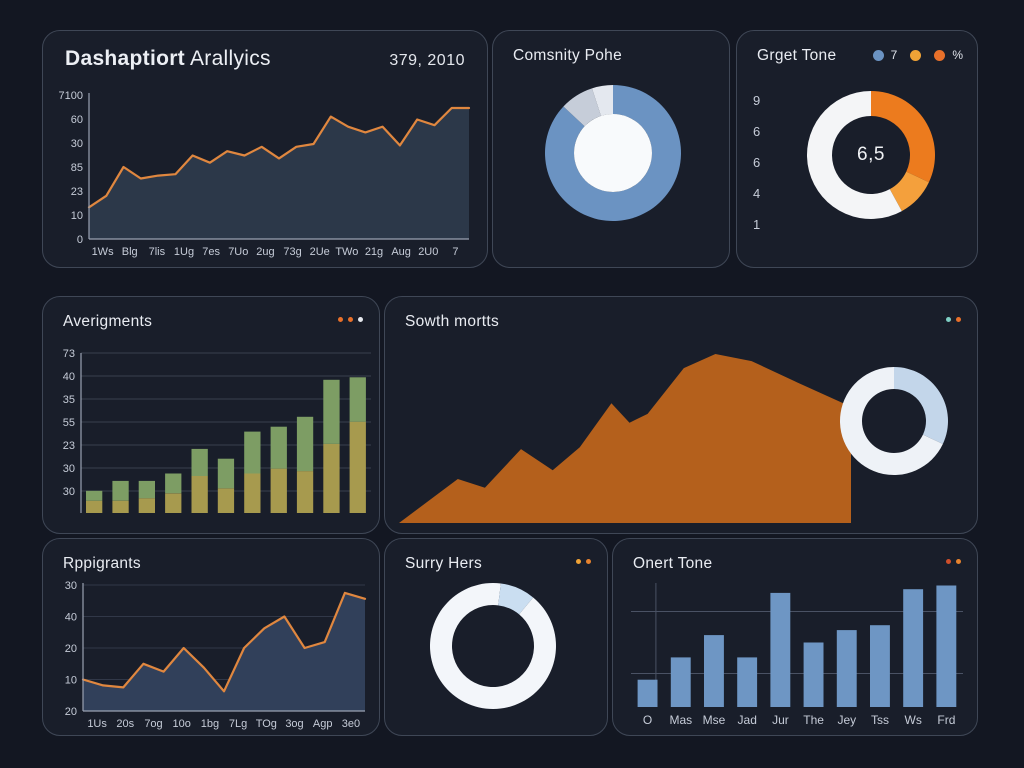 The height and width of the screenshot is (768, 1024). I want to click on svg-text: Jur, so click(780, 720).